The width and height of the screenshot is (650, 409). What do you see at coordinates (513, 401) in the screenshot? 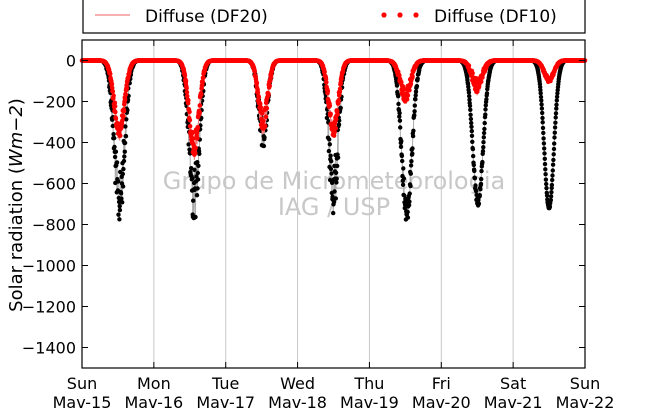
I see `x-tick-label-date-6: Mav-21` at bounding box center [513, 401].